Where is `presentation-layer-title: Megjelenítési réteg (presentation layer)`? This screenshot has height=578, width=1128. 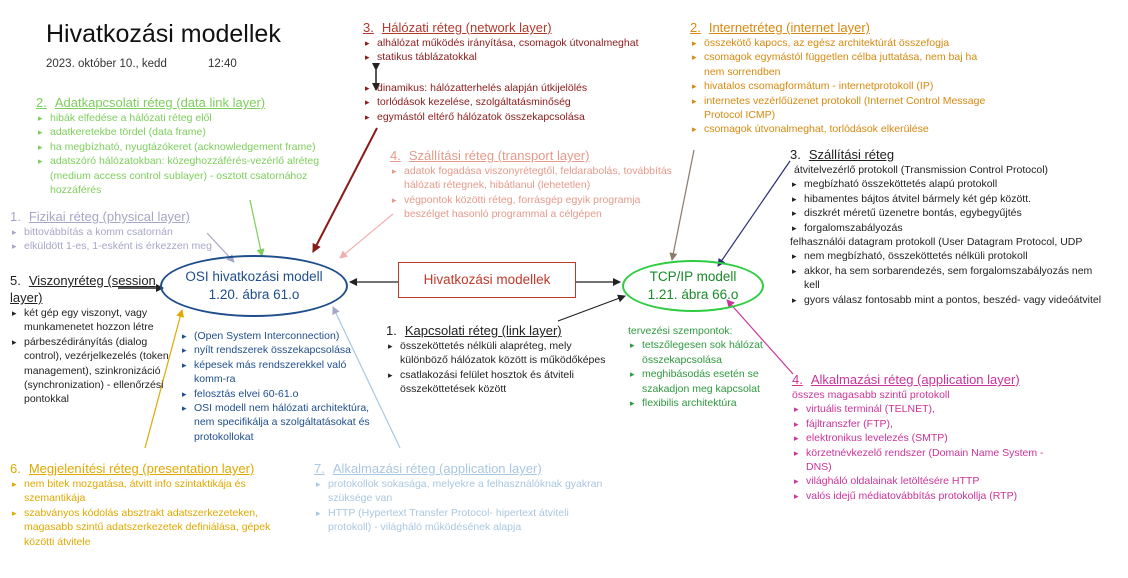
presentation-layer-title: Megjelenítési réteg (presentation layer) is located at coordinates (141, 468).